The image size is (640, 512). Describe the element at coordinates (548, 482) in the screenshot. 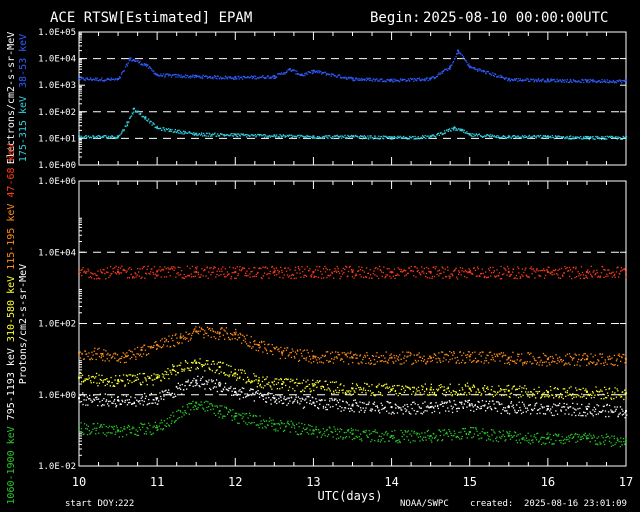

I see `x-tick-label: 16` at that location.